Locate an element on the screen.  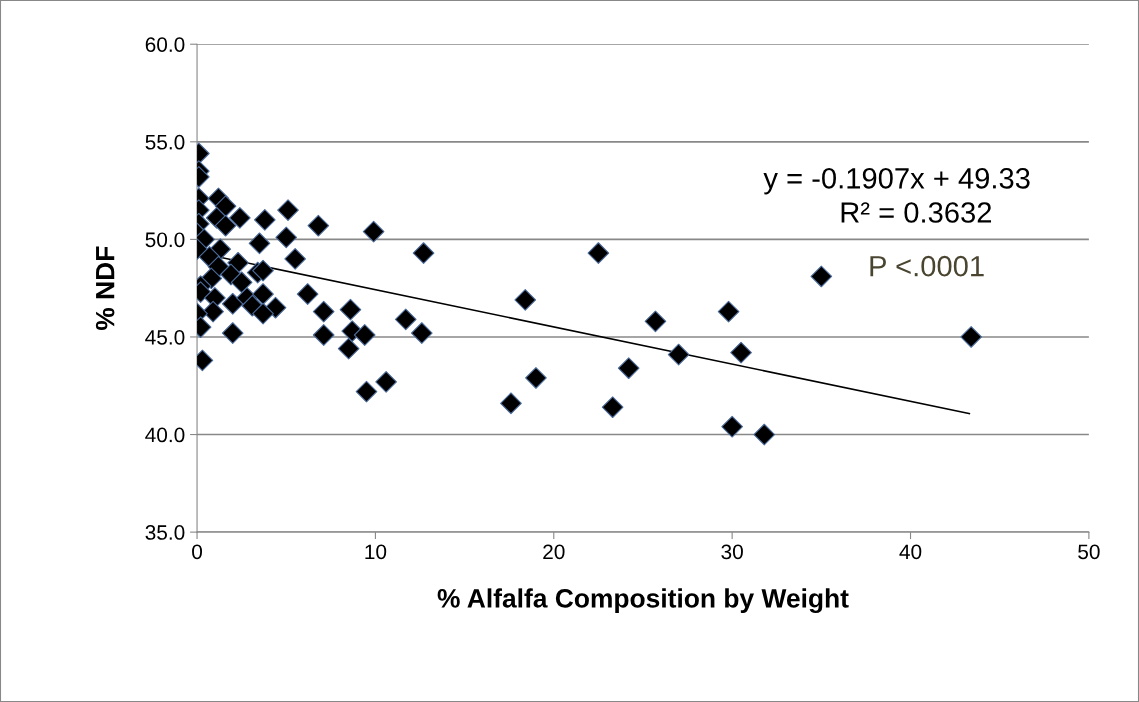
y-tick-label: 45.0 is located at coordinates (165, 337).